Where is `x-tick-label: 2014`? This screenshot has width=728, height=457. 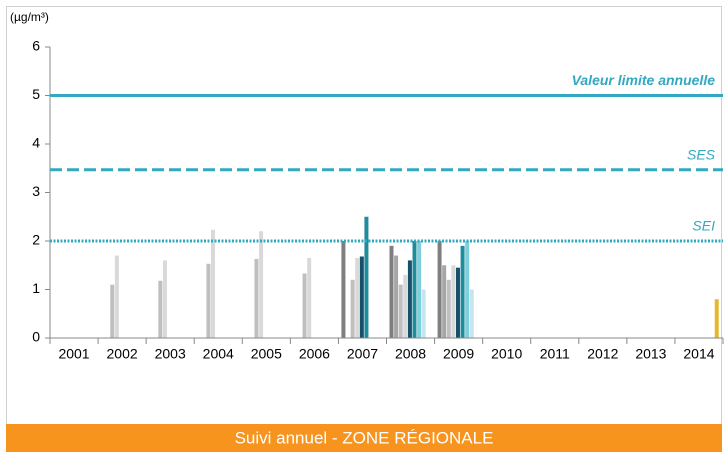
x-tick-label: 2014 is located at coordinates (698, 354).